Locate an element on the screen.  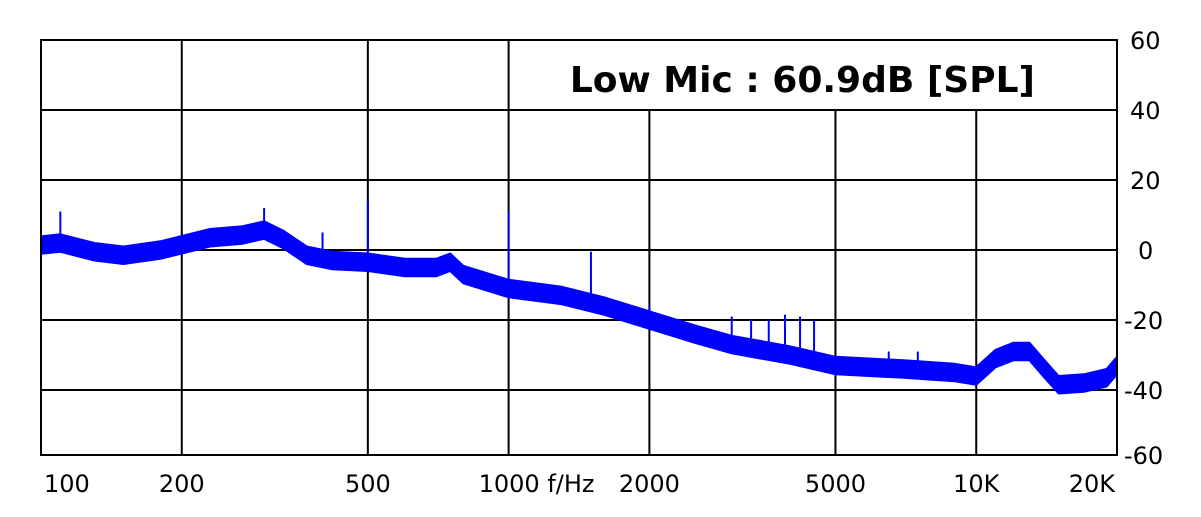
y-tick-label: 40 is located at coordinates (1145, 111).